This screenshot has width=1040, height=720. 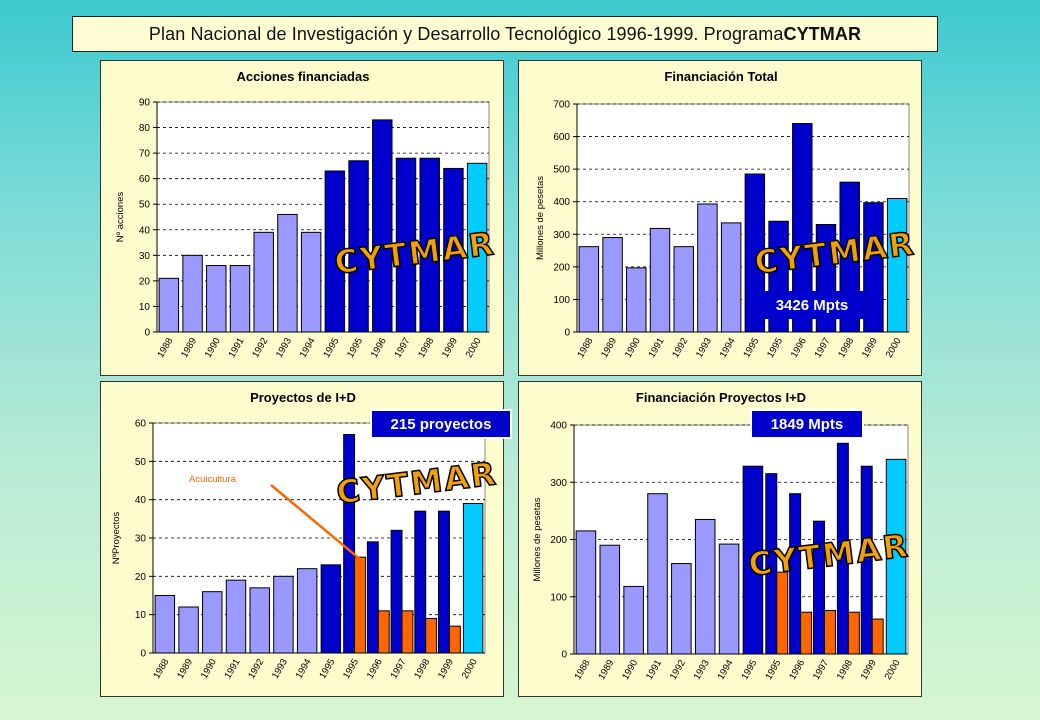 I want to click on x-tick-label: 1993, so click(x=284, y=348).